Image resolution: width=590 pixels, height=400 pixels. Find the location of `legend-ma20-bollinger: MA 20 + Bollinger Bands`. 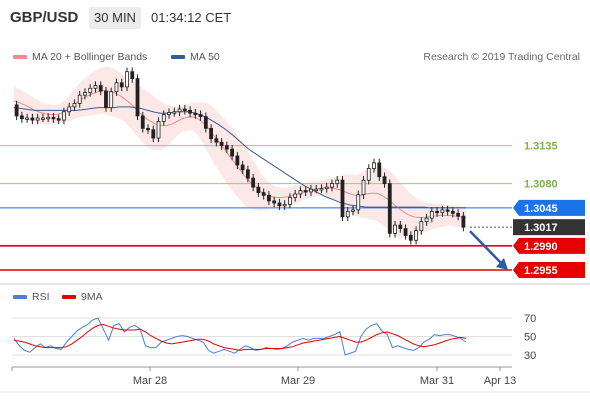

legend-ma20-bollinger: MA 20 + Bollinger Bands is located at coordinates (80, 57).